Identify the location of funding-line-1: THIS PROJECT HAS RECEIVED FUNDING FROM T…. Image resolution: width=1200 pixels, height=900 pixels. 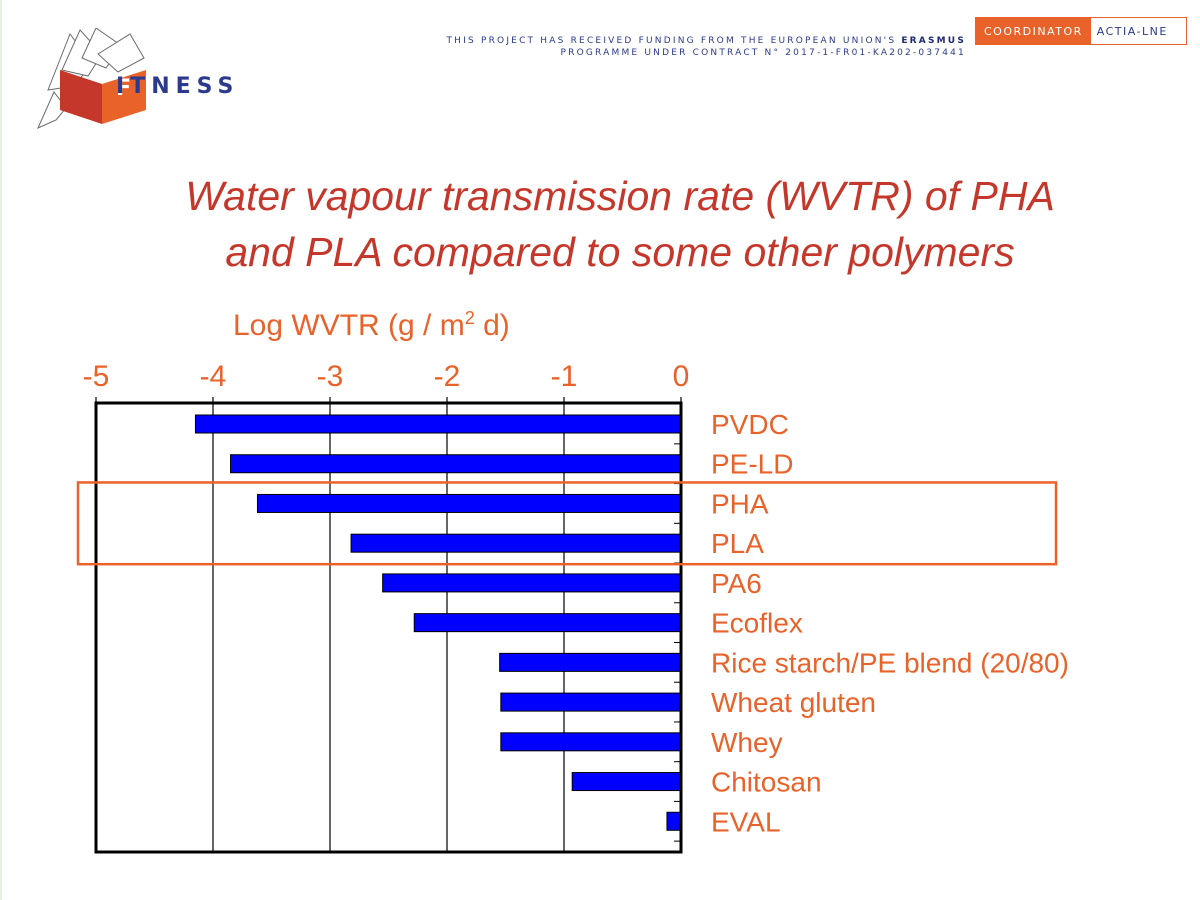
(706, 41).